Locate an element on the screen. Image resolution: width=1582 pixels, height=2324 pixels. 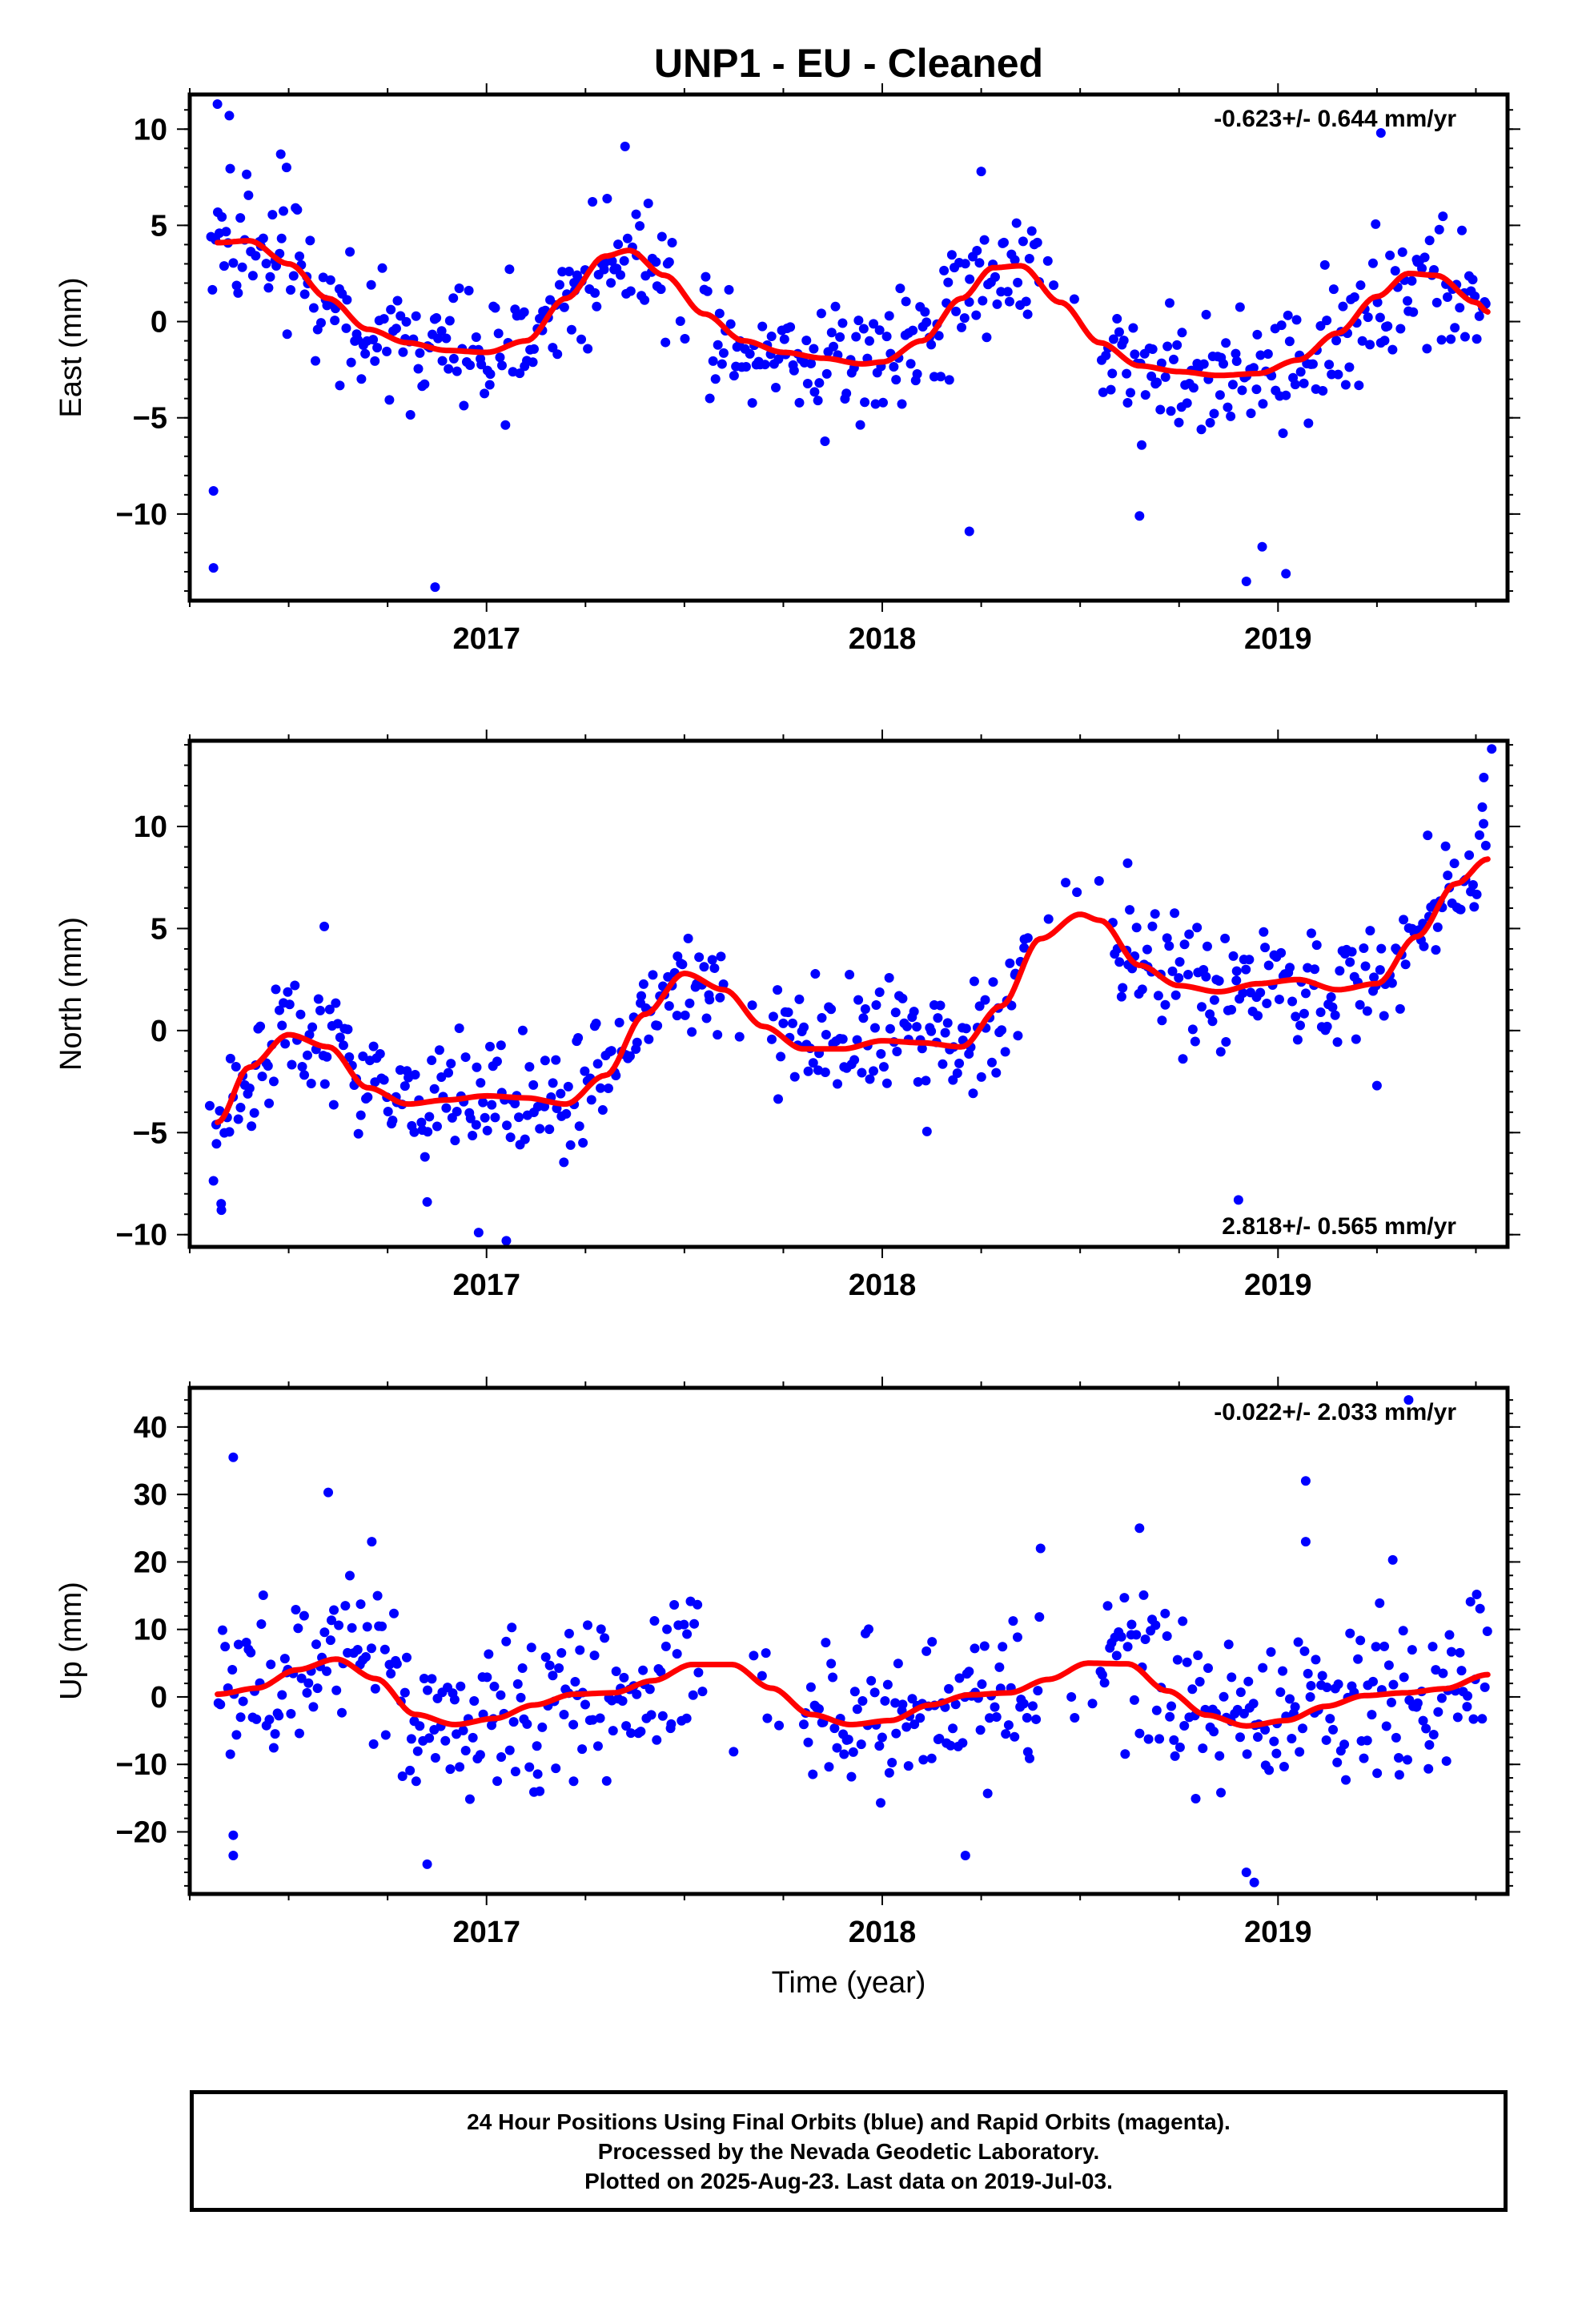
x-tick-label: 2019 is located at coordinates (1278, 639).